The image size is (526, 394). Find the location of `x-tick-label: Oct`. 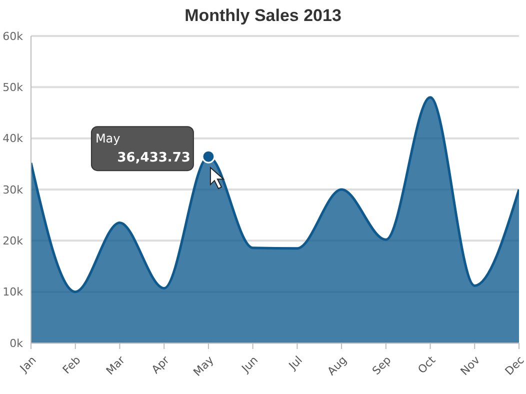

x-tick-label: Oct is located at coordinates (427, 364).